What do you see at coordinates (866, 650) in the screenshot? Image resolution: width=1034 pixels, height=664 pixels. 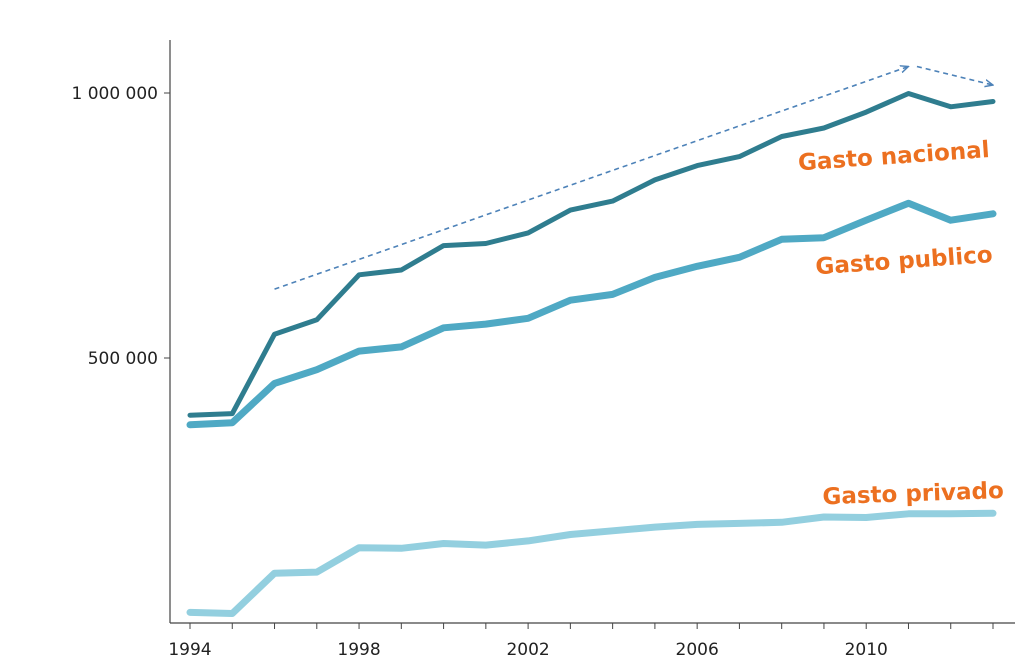 I see `x-tick-label: 2010` at bounding box center [866, 650].